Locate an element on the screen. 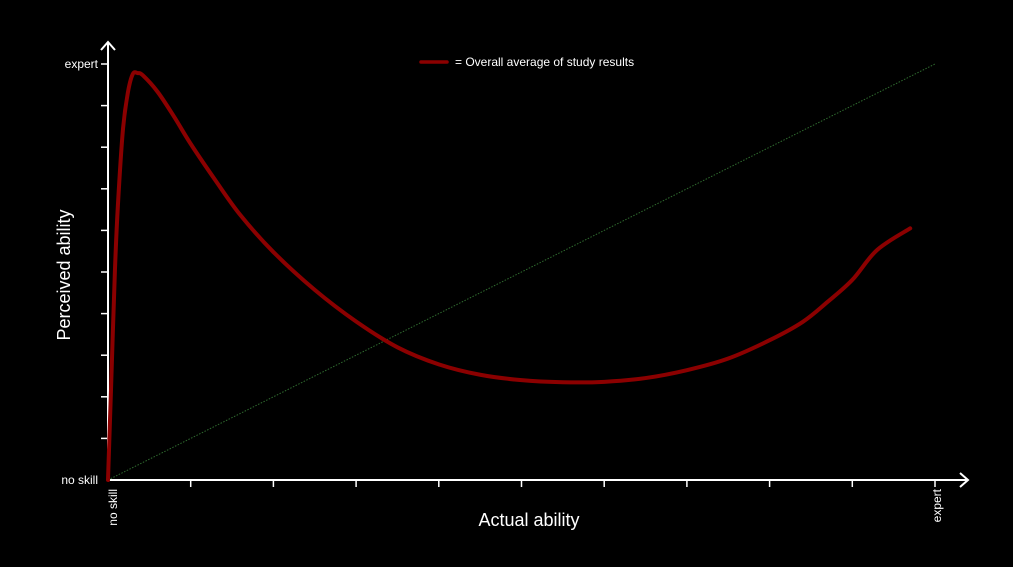  x-tick-label-min: no skill is located at coordinates (113, 507).